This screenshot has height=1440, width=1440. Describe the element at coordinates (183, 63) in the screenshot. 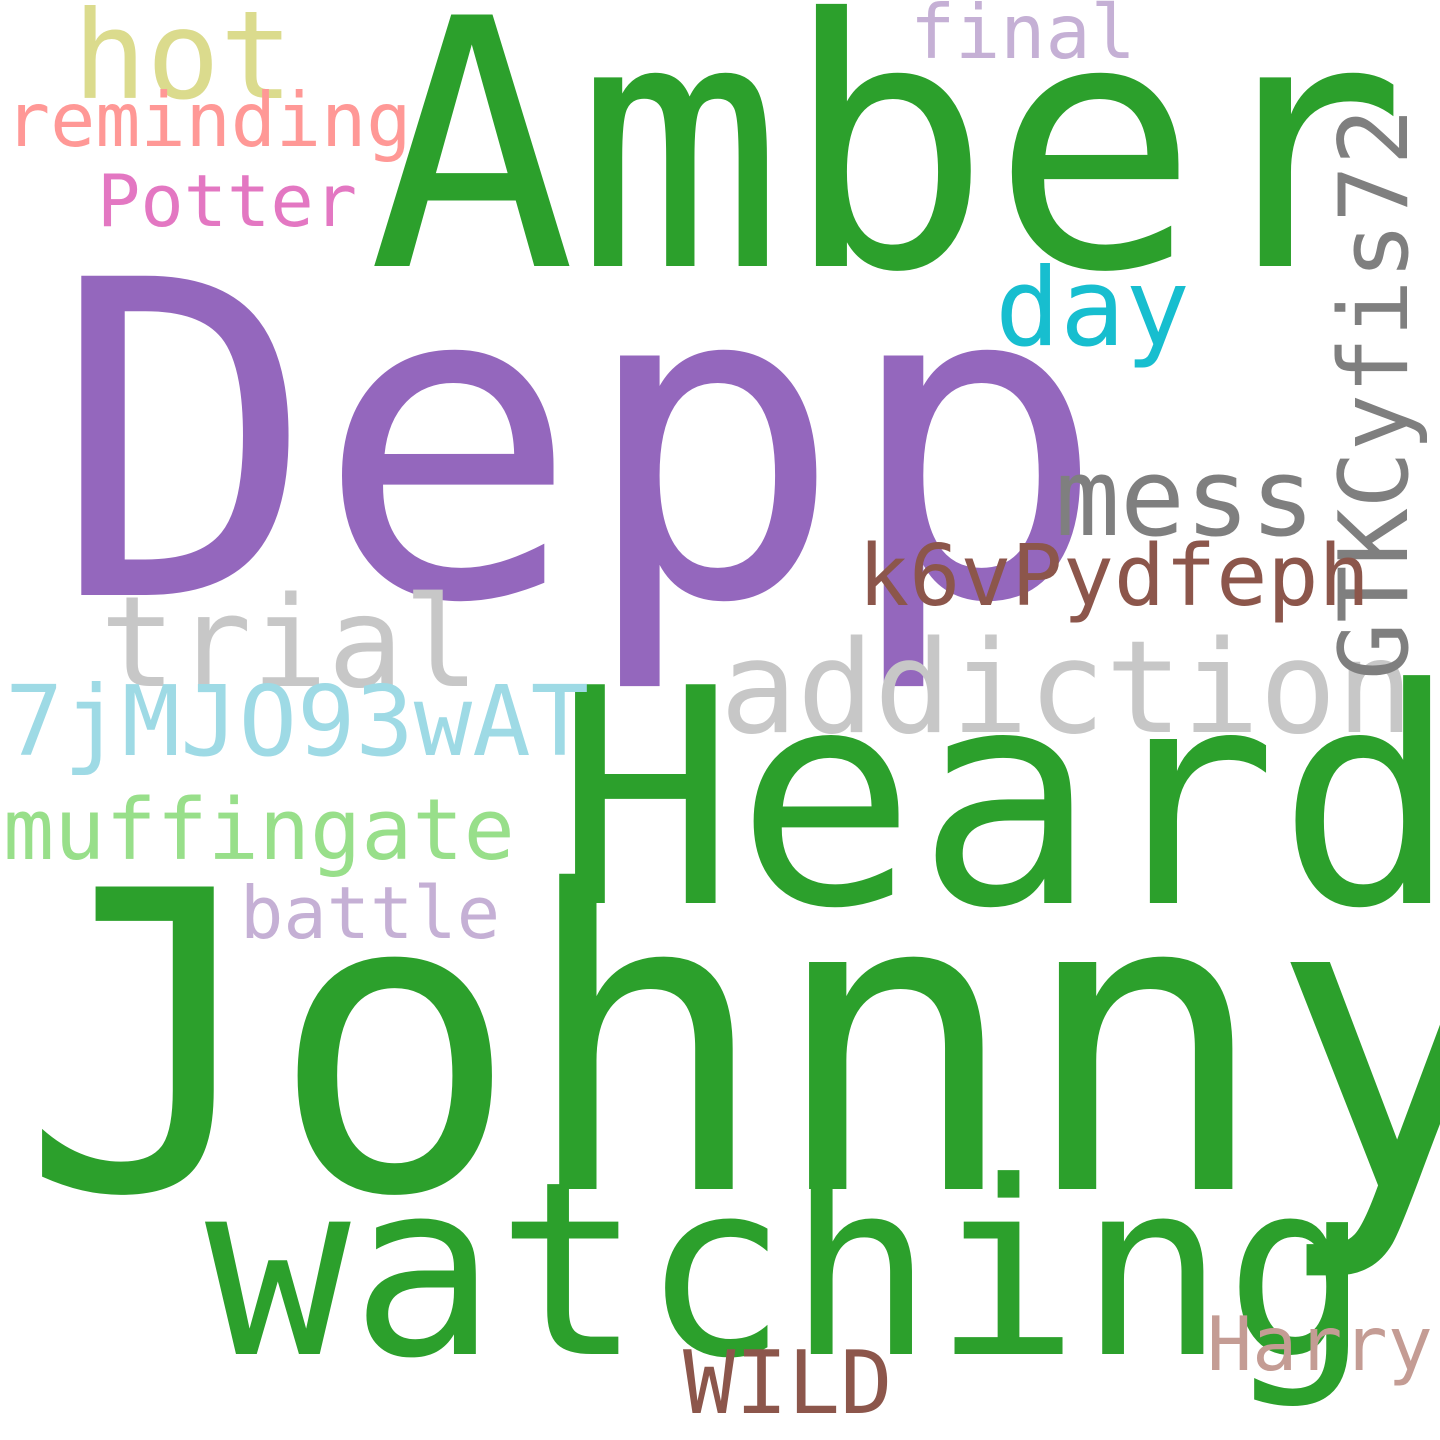

I see `word-hot: hot` at that location.